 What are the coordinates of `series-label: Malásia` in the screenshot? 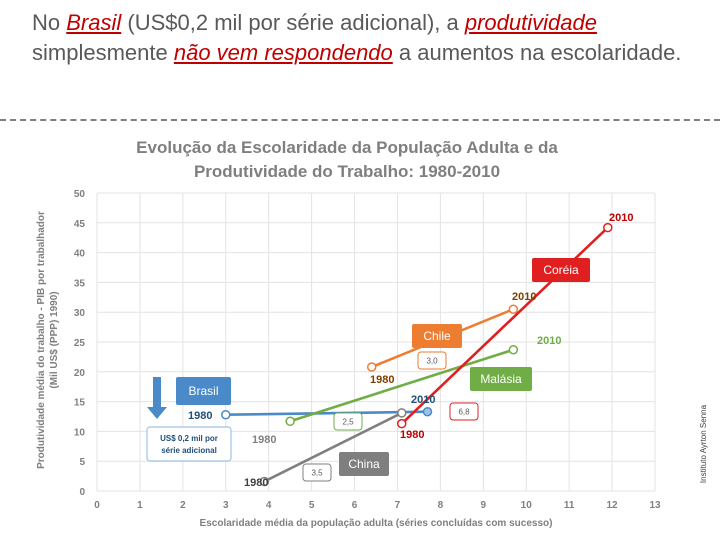 It's located at (501, 379).